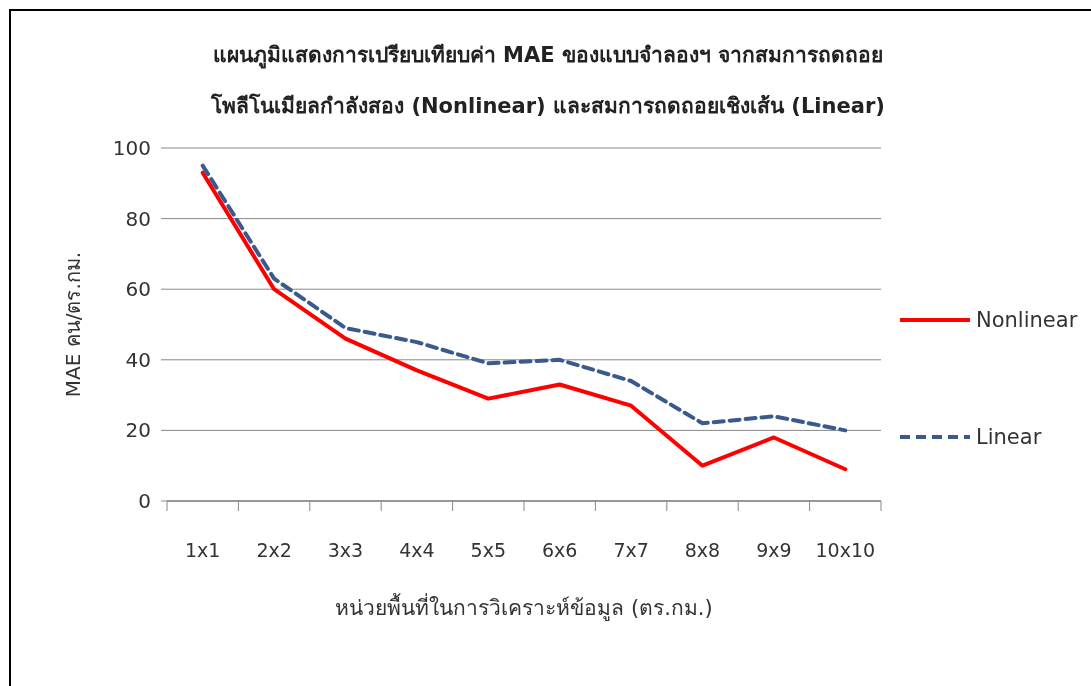 This screenshot has width=1091, height=686. I want to click on y-tick-label: 80, so click(138, 218).